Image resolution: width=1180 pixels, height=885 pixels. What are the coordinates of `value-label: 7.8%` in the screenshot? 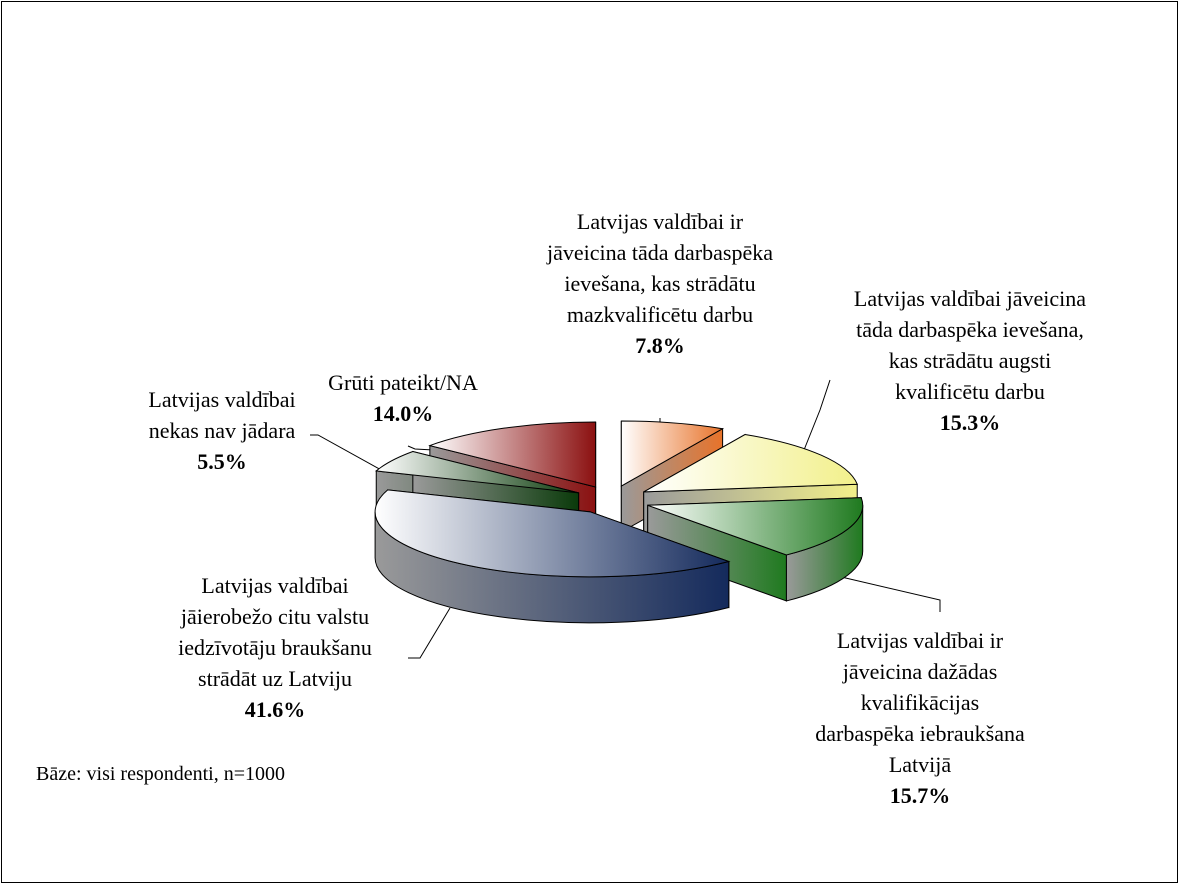 It's located at (660, 345).